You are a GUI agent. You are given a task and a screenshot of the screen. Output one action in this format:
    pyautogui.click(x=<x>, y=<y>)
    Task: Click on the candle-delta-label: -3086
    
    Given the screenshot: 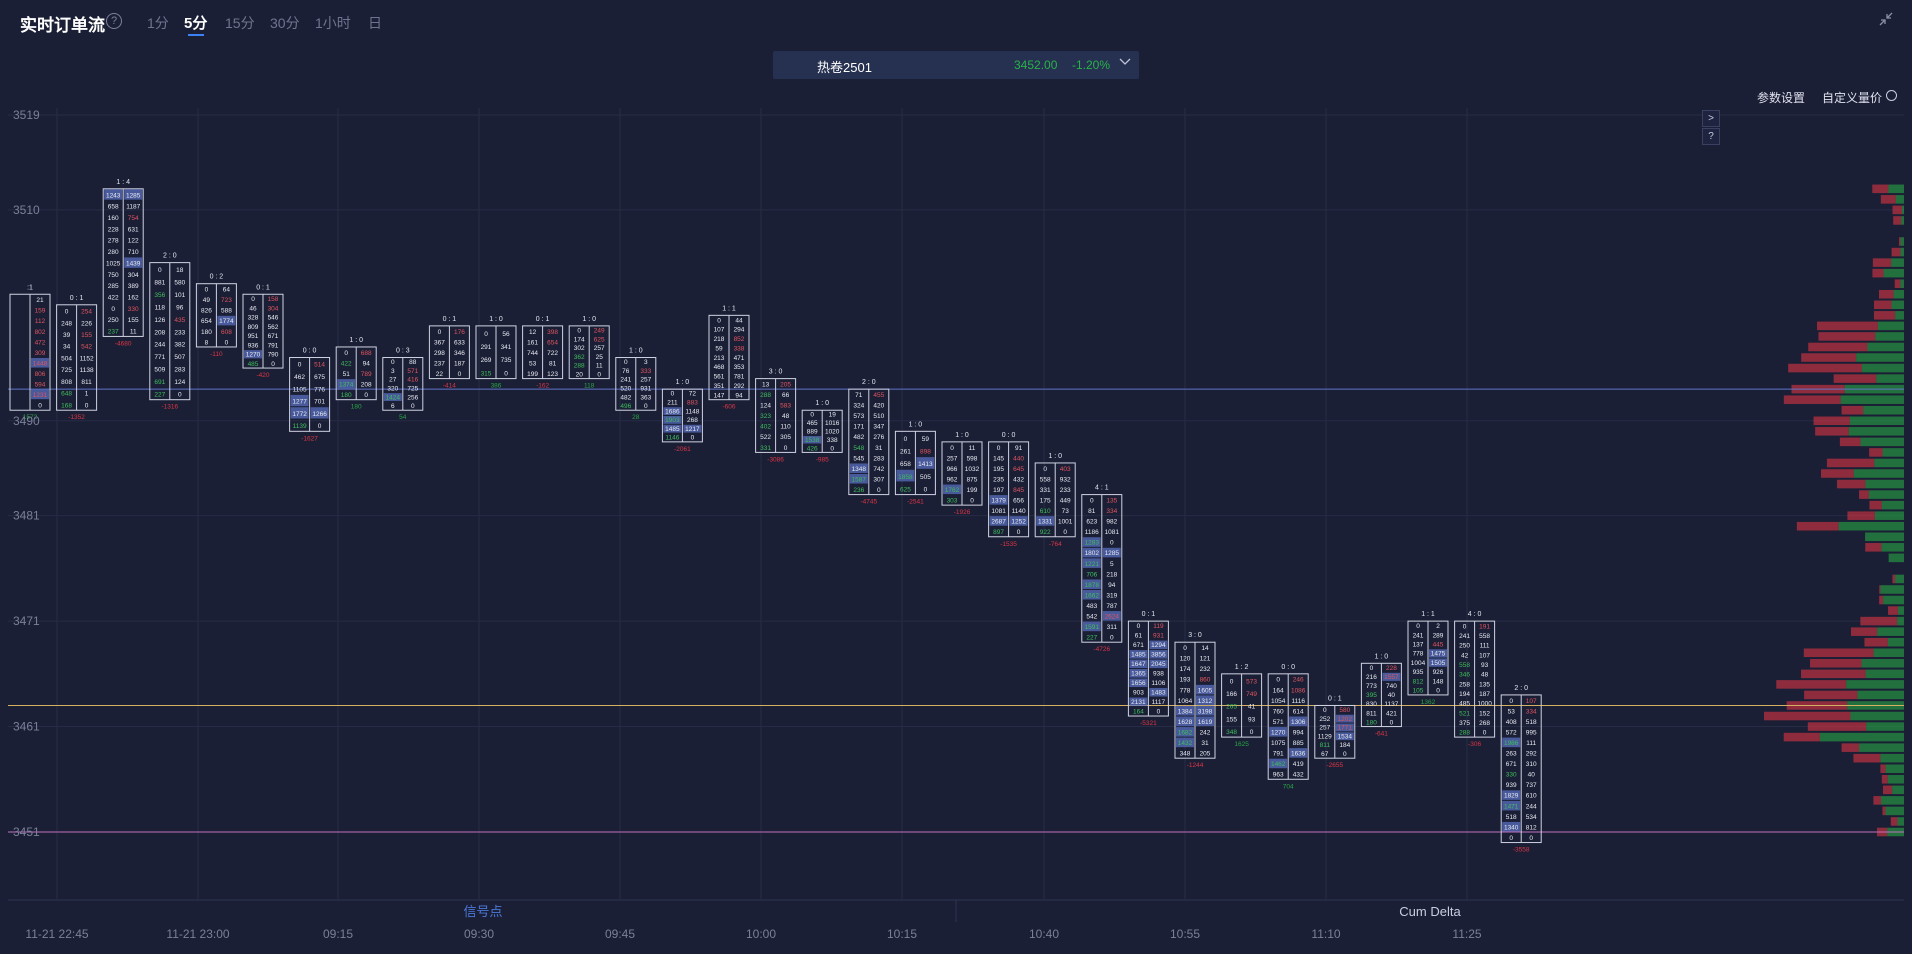 What is the action you would take?
    pyautogui.click(x=775, y=459)
    